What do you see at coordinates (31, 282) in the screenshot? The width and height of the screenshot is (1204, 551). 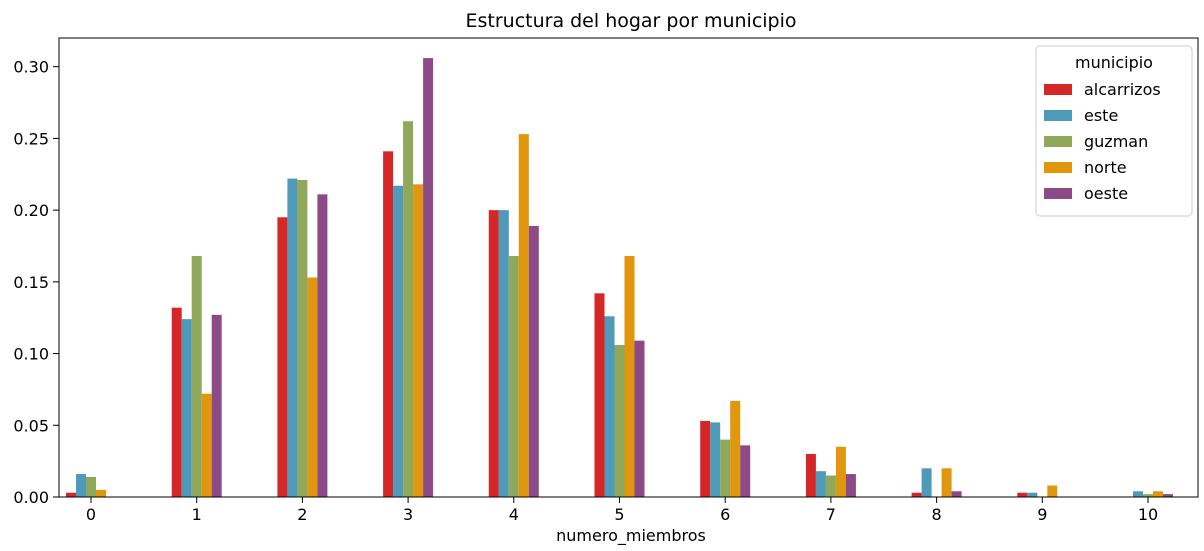 I see `y-tick-label: 0.15` at bounding box center [31, 282].